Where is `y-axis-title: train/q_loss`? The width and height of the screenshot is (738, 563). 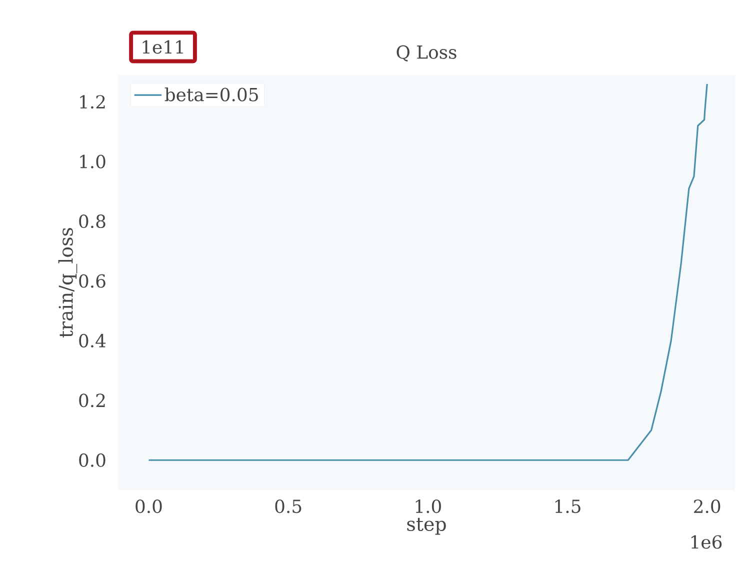
y-axis-title: train/q_loss is located at coordinates (68, 283).